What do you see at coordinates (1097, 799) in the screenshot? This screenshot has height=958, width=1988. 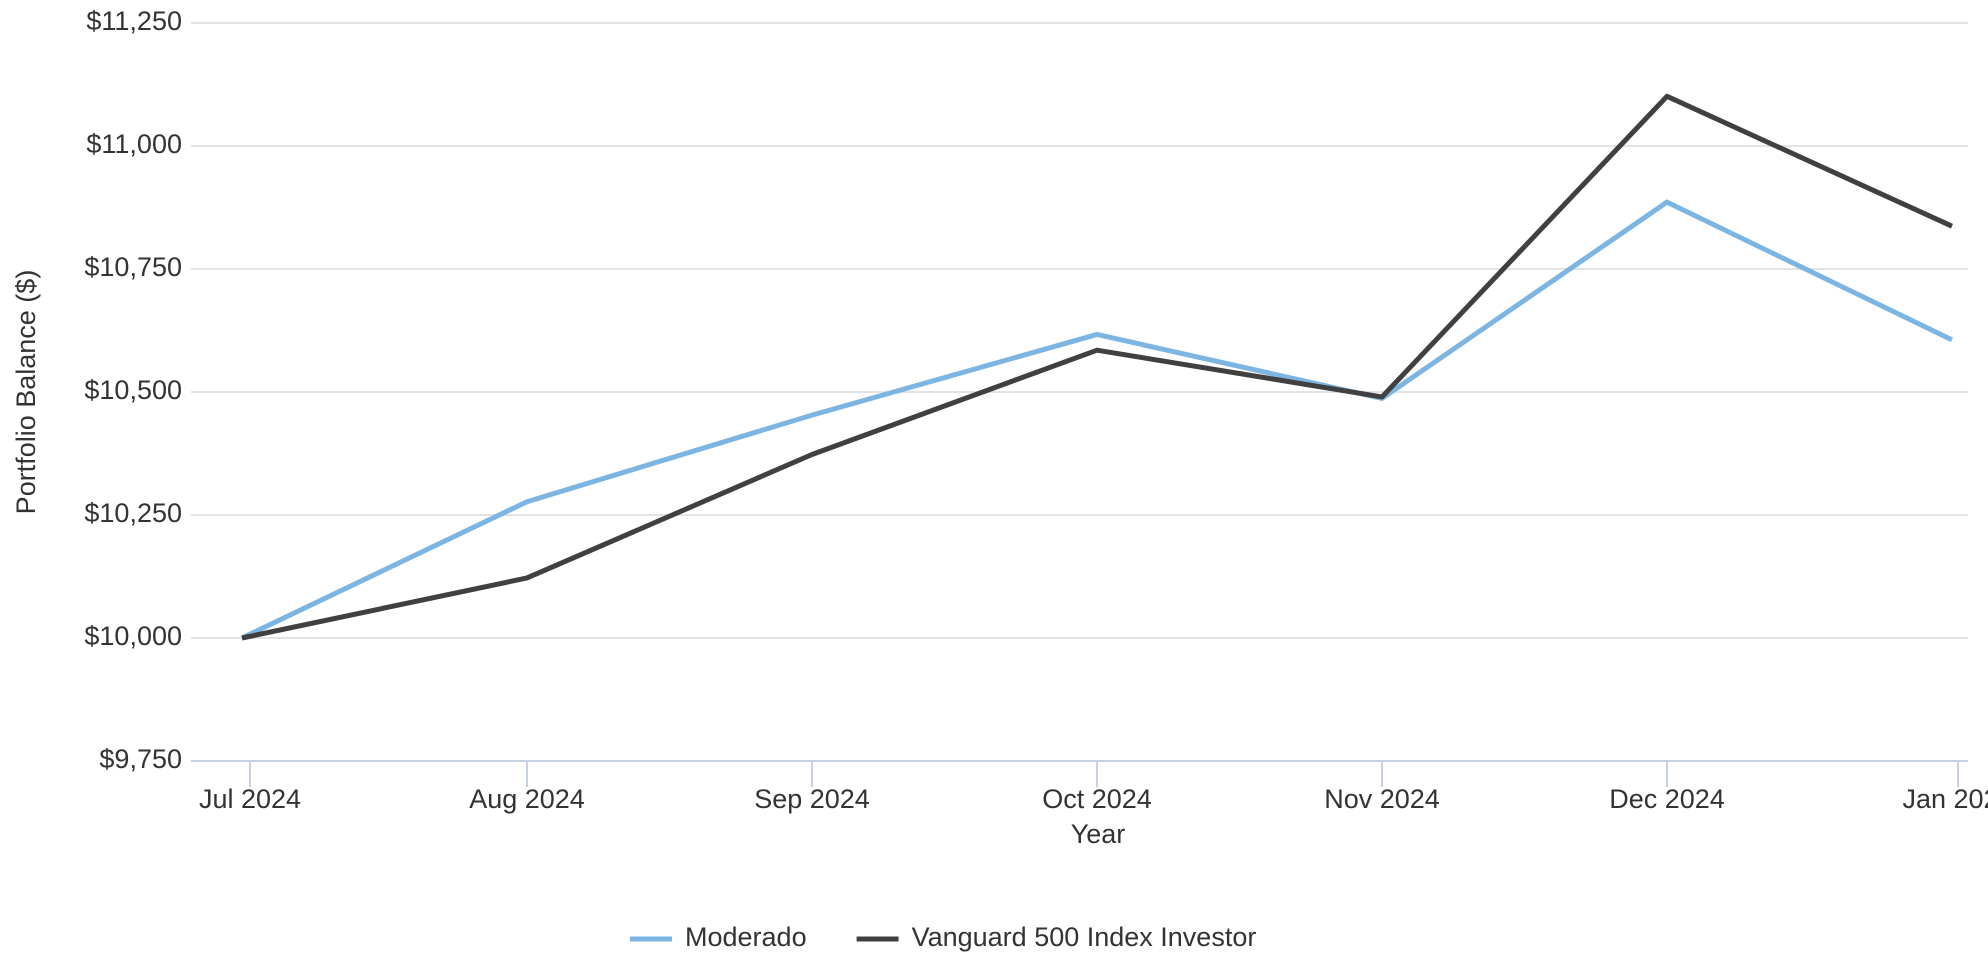 I see `x-tick-label: Oct 2024` at bounding box center [1097, 799].